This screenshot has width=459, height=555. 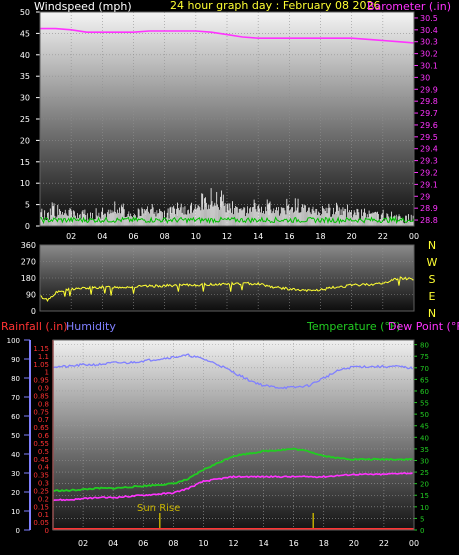 I want to click on compass-letter: W, so click(x=432, y=262).